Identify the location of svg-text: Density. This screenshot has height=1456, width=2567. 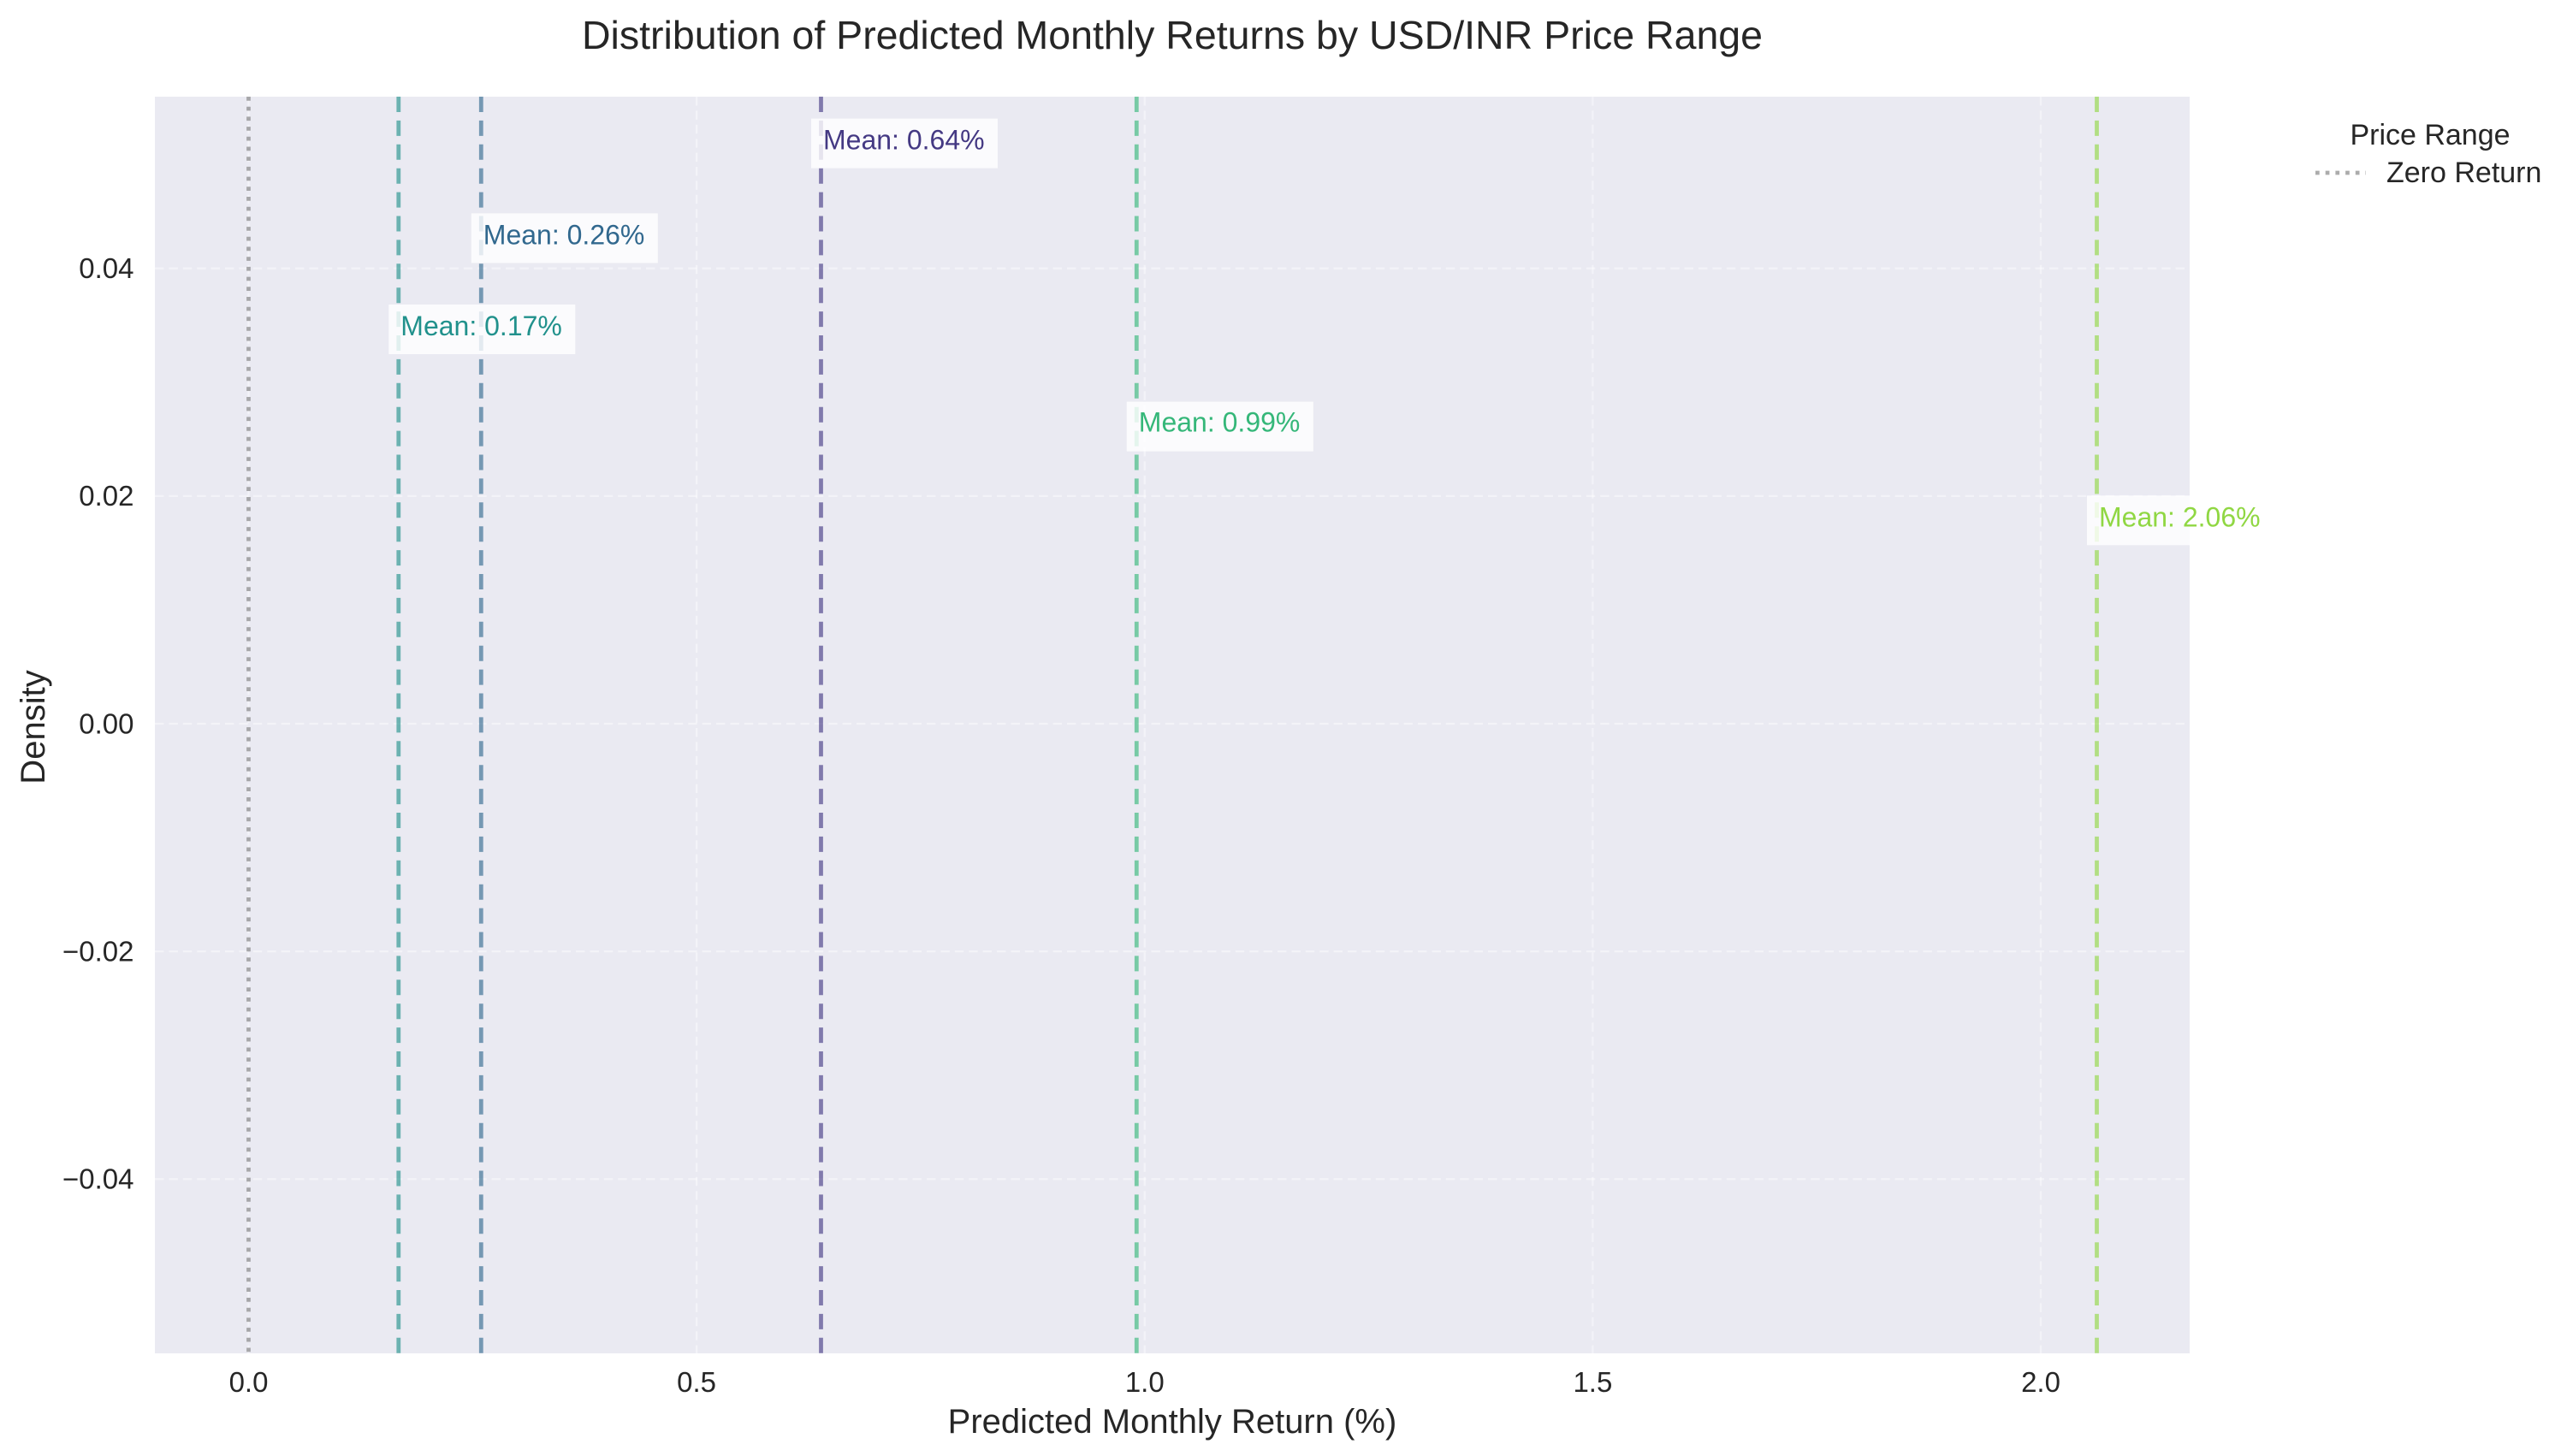
(33, 727).